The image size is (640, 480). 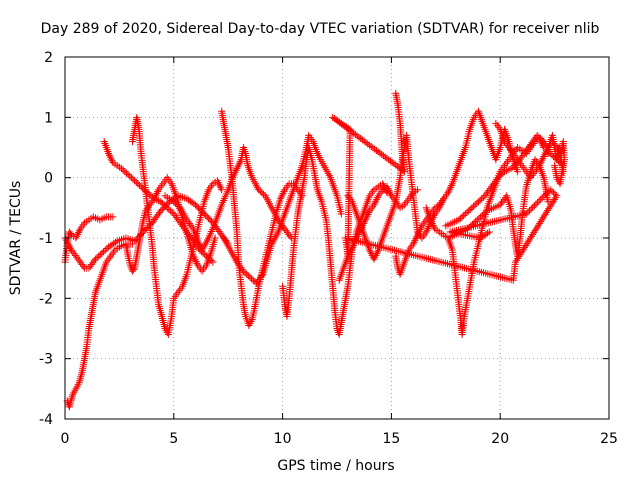 I want to click on y-tick-label: -2, so click(x=46, y=299).